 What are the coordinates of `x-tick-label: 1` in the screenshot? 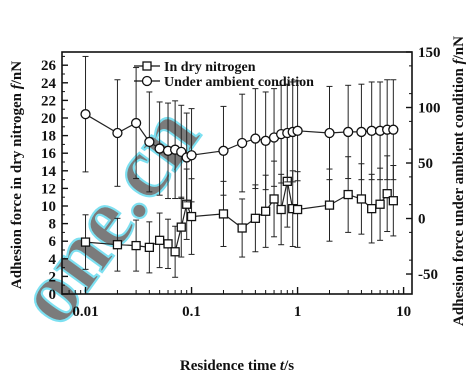 It's located at (298, 312).